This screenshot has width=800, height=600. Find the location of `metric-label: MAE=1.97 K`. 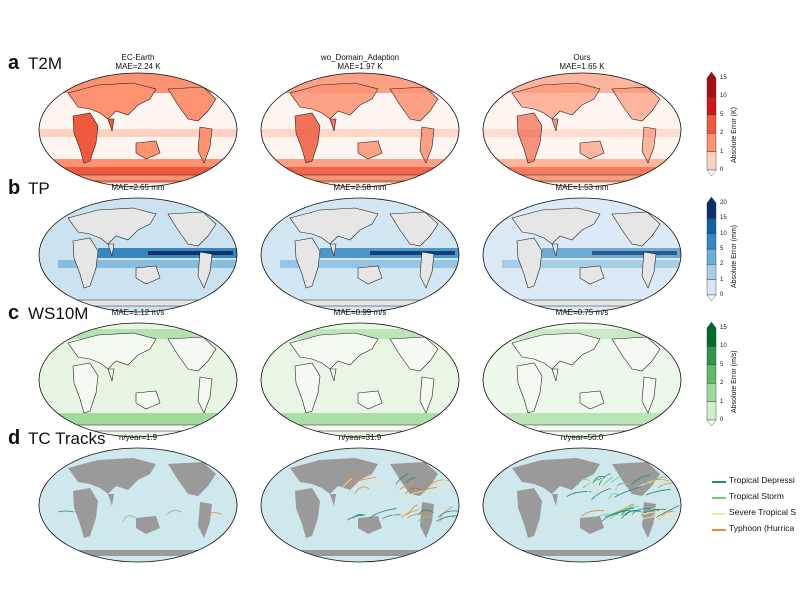

metric-label: MAE=1.97 K is located at coordinates (360, 66).